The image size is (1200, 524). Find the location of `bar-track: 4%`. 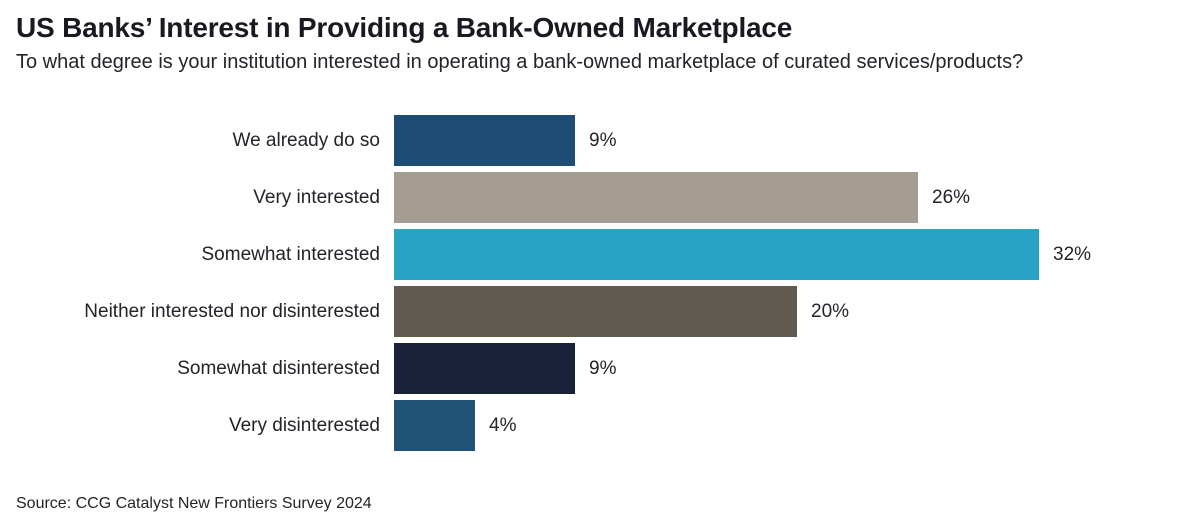

bar-track: 4% is located at coordinates (797, 425).